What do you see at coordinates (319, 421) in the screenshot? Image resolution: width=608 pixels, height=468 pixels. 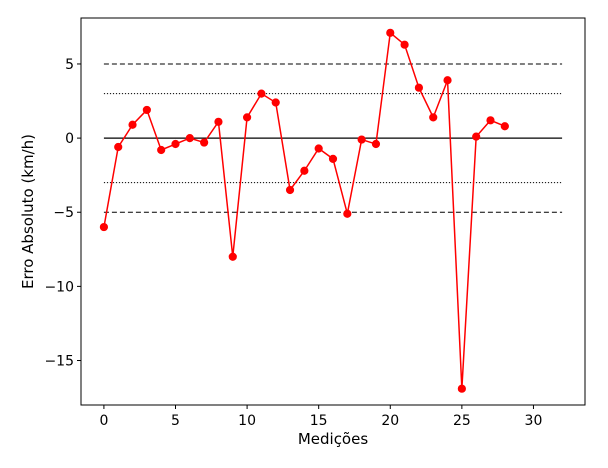 I see `x-tick-label: 15` at bounding box center [319, 421].